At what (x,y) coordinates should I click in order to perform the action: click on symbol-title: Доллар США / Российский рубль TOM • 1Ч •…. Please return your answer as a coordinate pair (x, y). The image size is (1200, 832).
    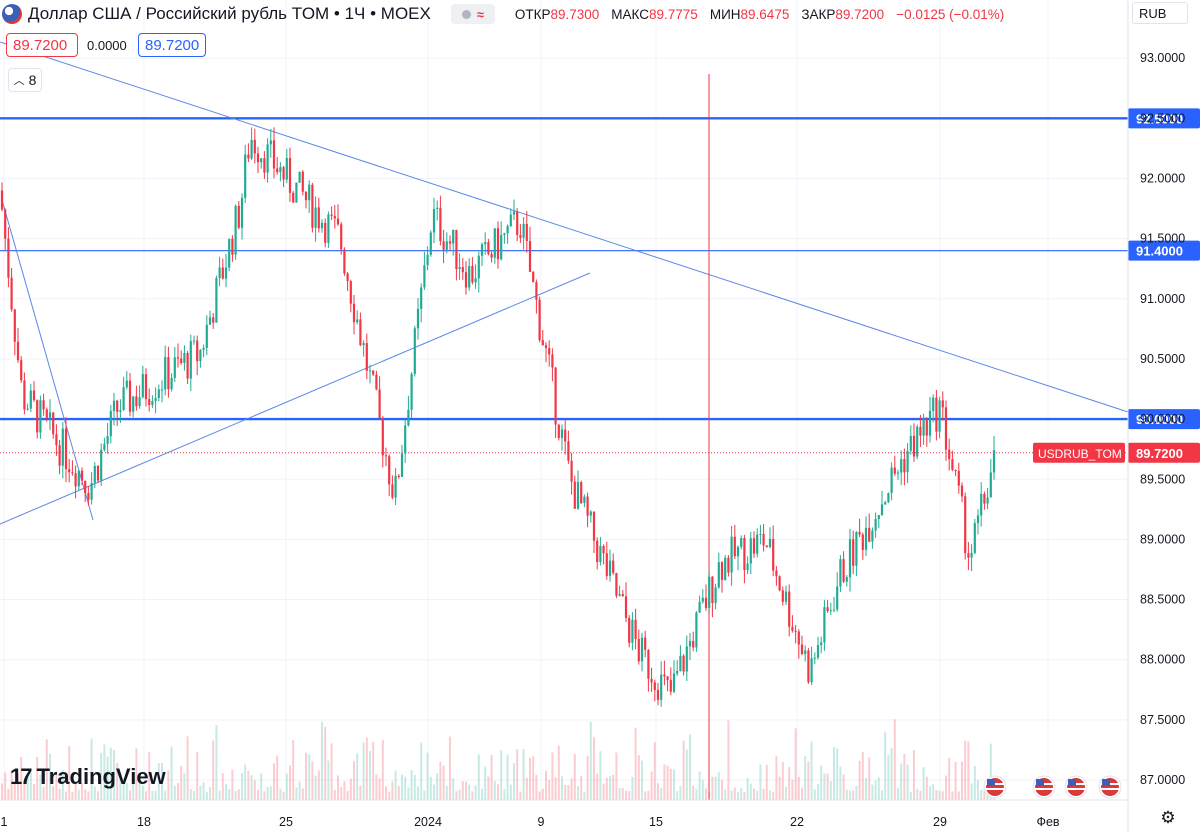
    Looking at the image, I should click on (229, 13).